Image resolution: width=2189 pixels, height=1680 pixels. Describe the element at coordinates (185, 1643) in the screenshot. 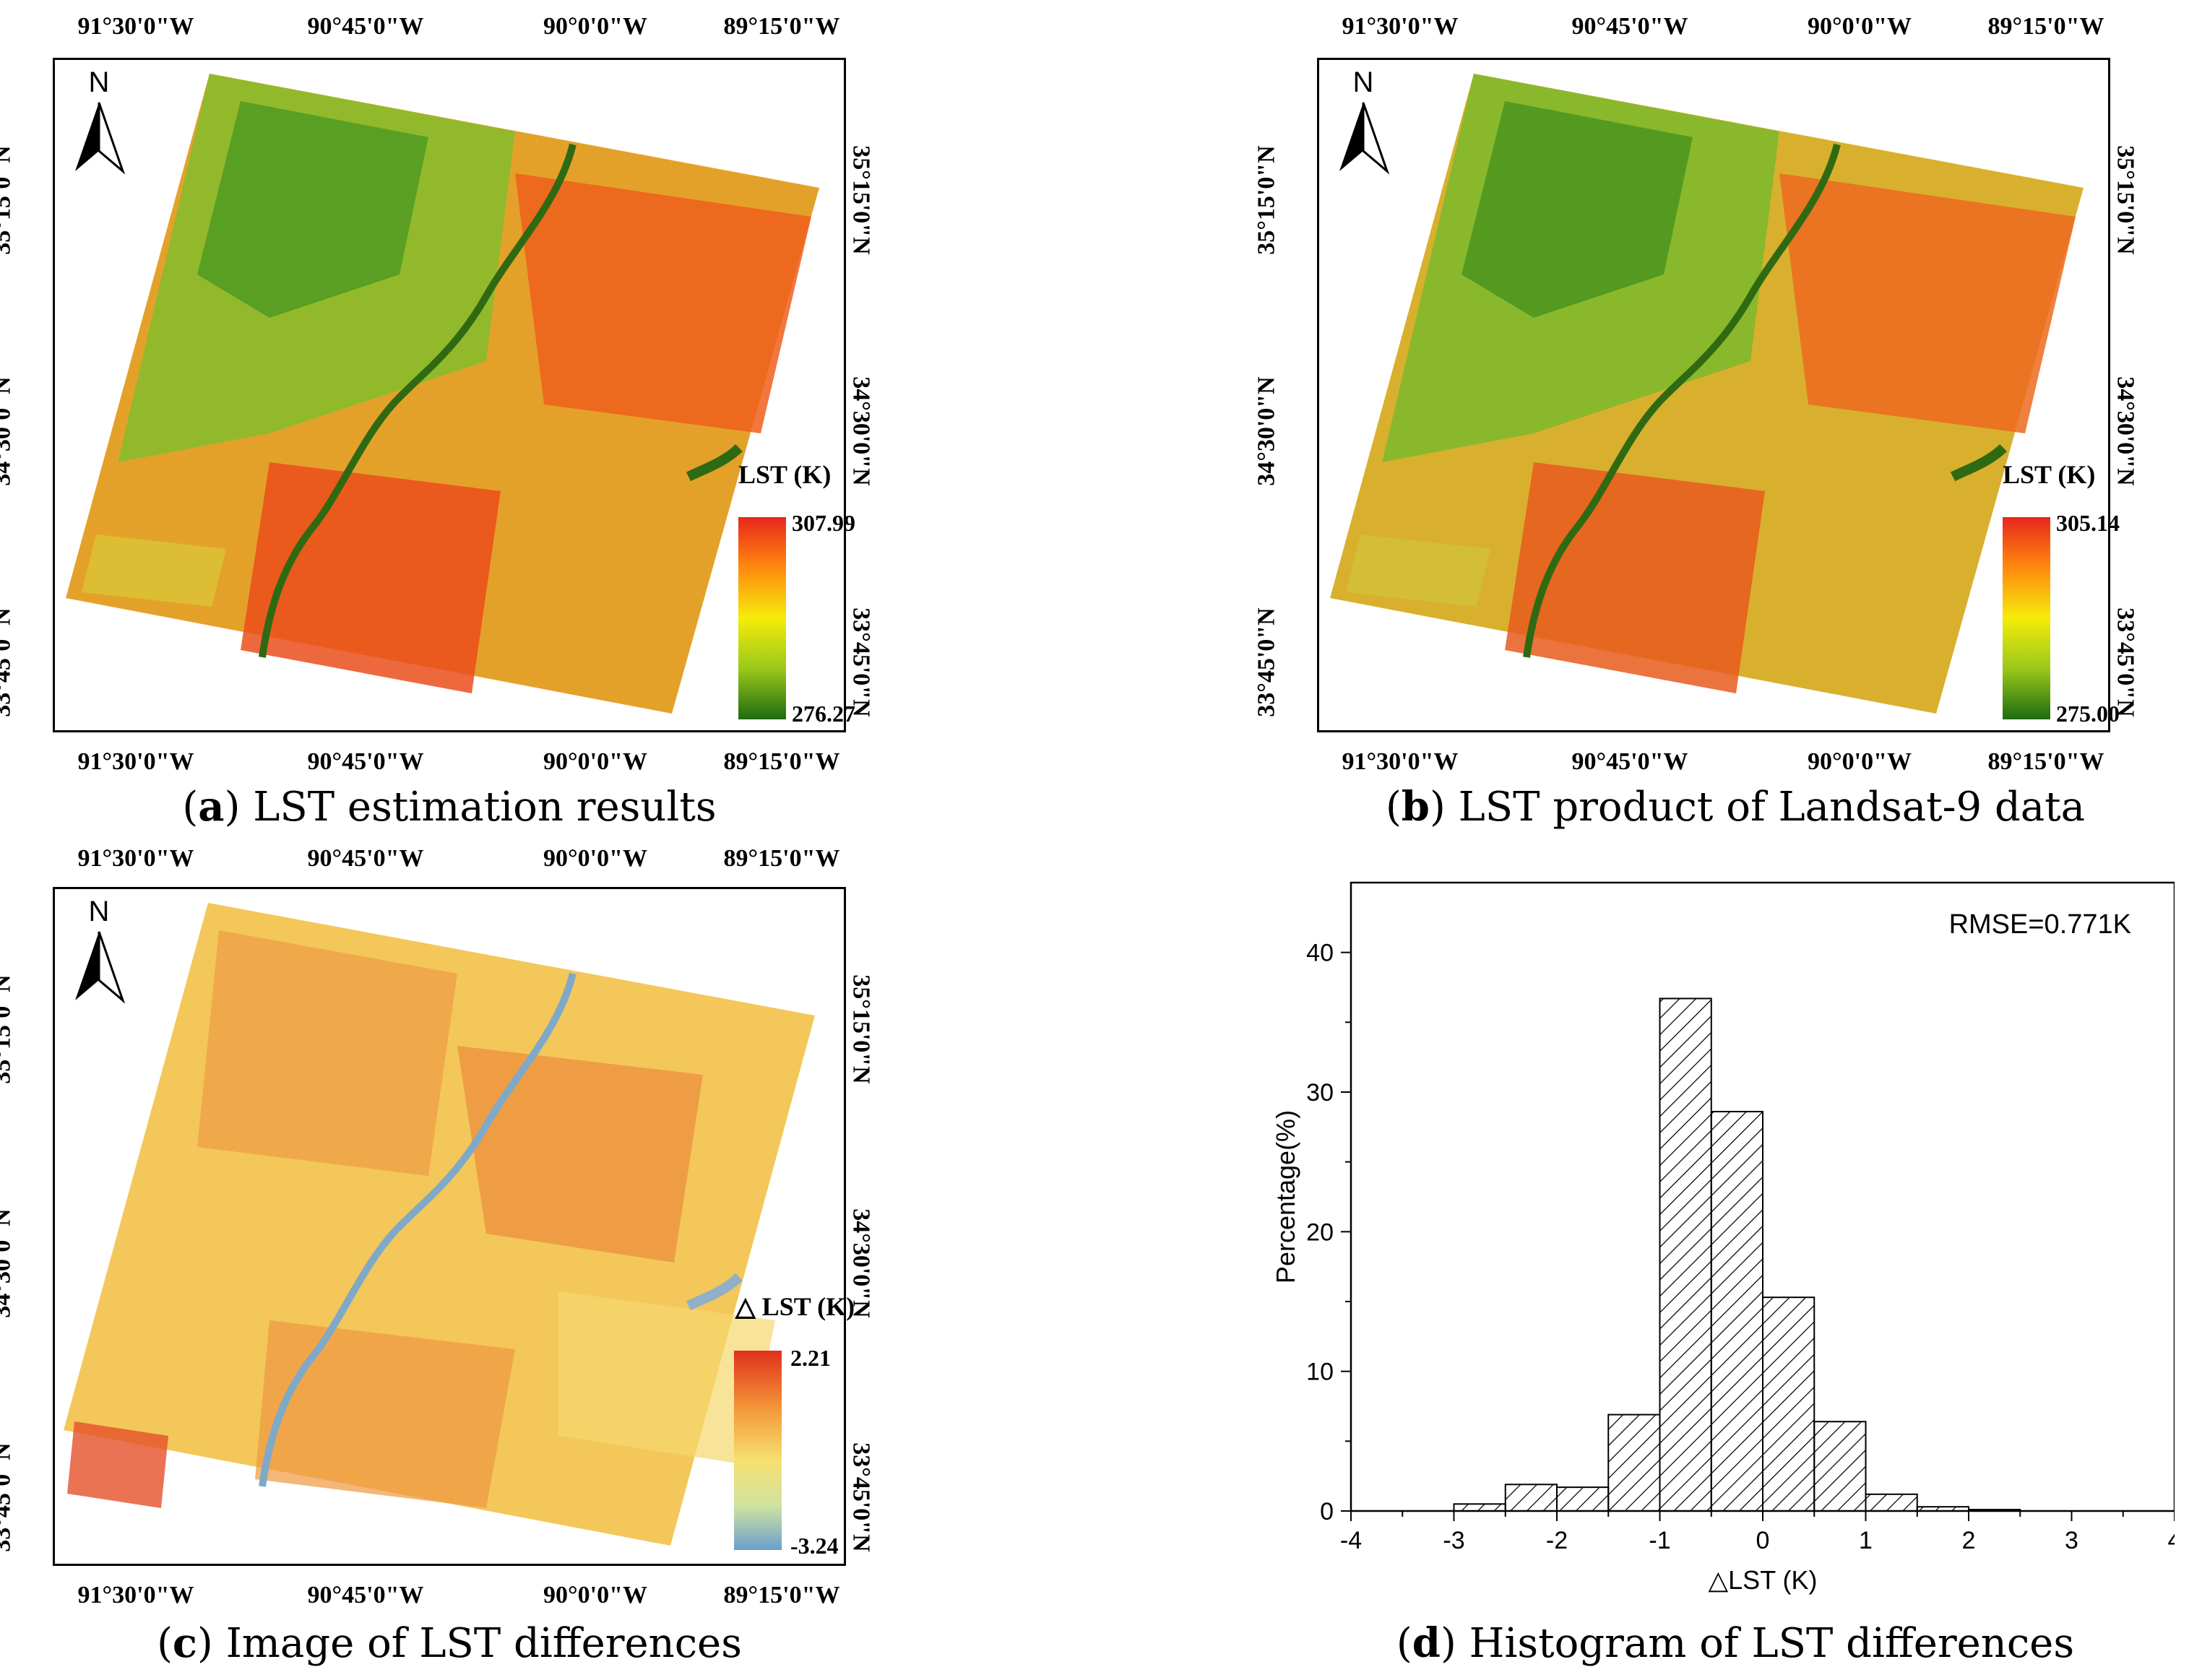

I see `caption-letter-c: c` at that location.